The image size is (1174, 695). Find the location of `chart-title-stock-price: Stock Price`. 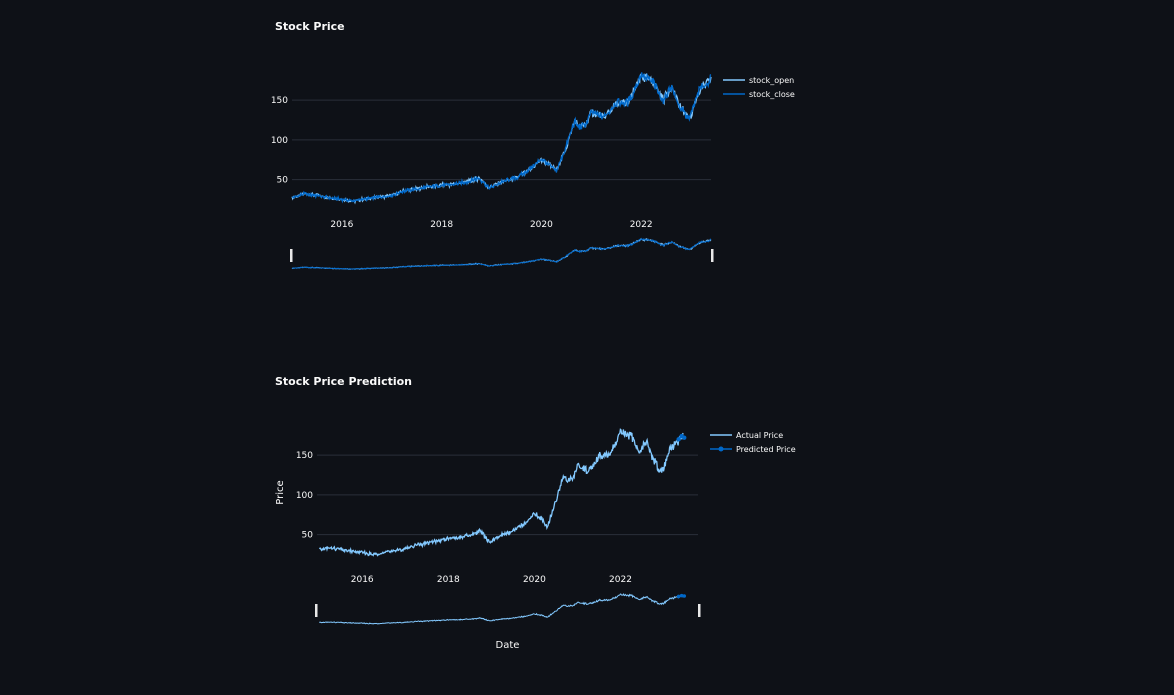

chart-title-stock-price: Stock Price is located at coordinates (310, 26).